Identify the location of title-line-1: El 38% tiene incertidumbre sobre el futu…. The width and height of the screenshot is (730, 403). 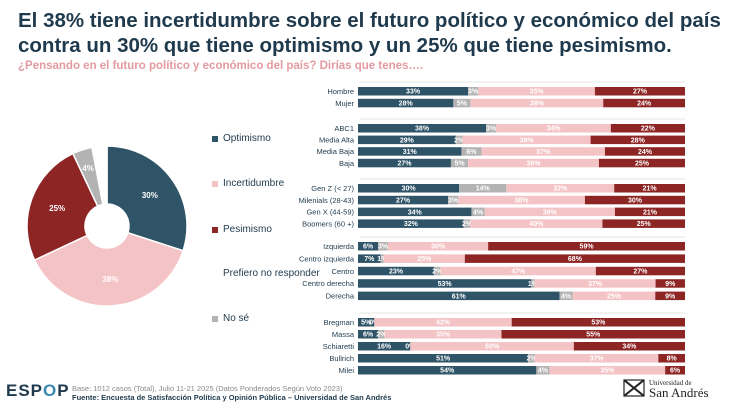
(369, 20).